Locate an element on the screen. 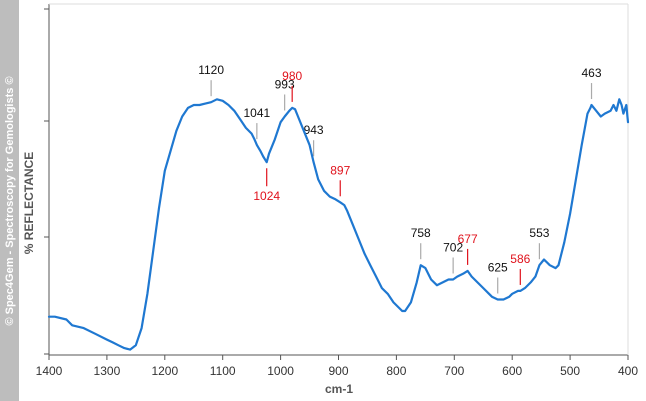  x-tick-label: 600 is located at coordinates (512, 371).